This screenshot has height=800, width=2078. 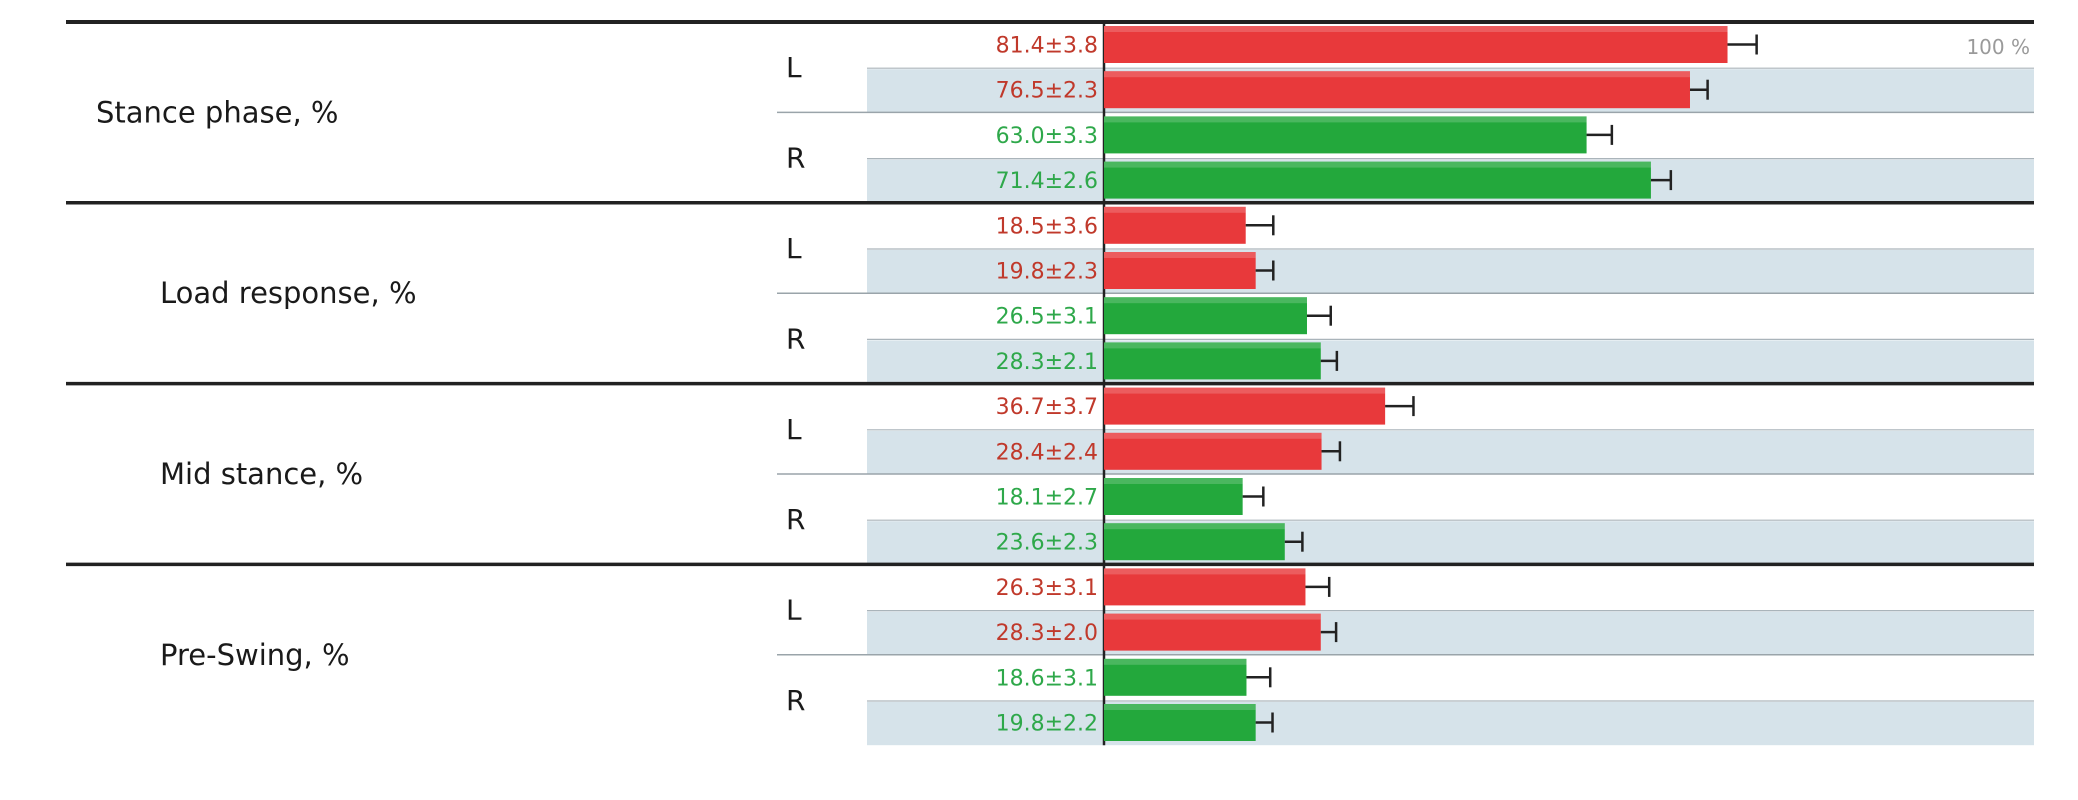 I want to click on category-label: Mid stance, %, so click(x=261, y=474).